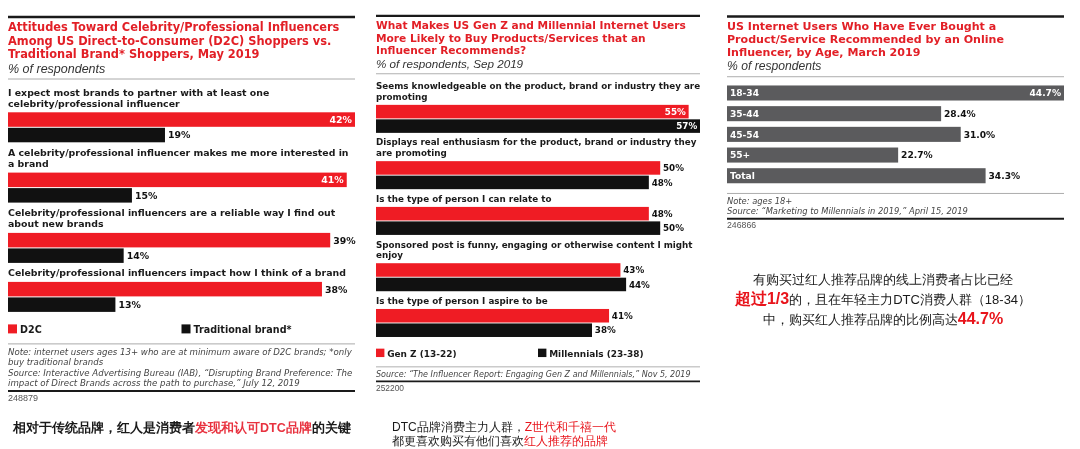 This screenshot has width=1080, height=449. Describe the element at coordinates (146, 195) in the screenshot. I see `data-label: 15%` at that location.